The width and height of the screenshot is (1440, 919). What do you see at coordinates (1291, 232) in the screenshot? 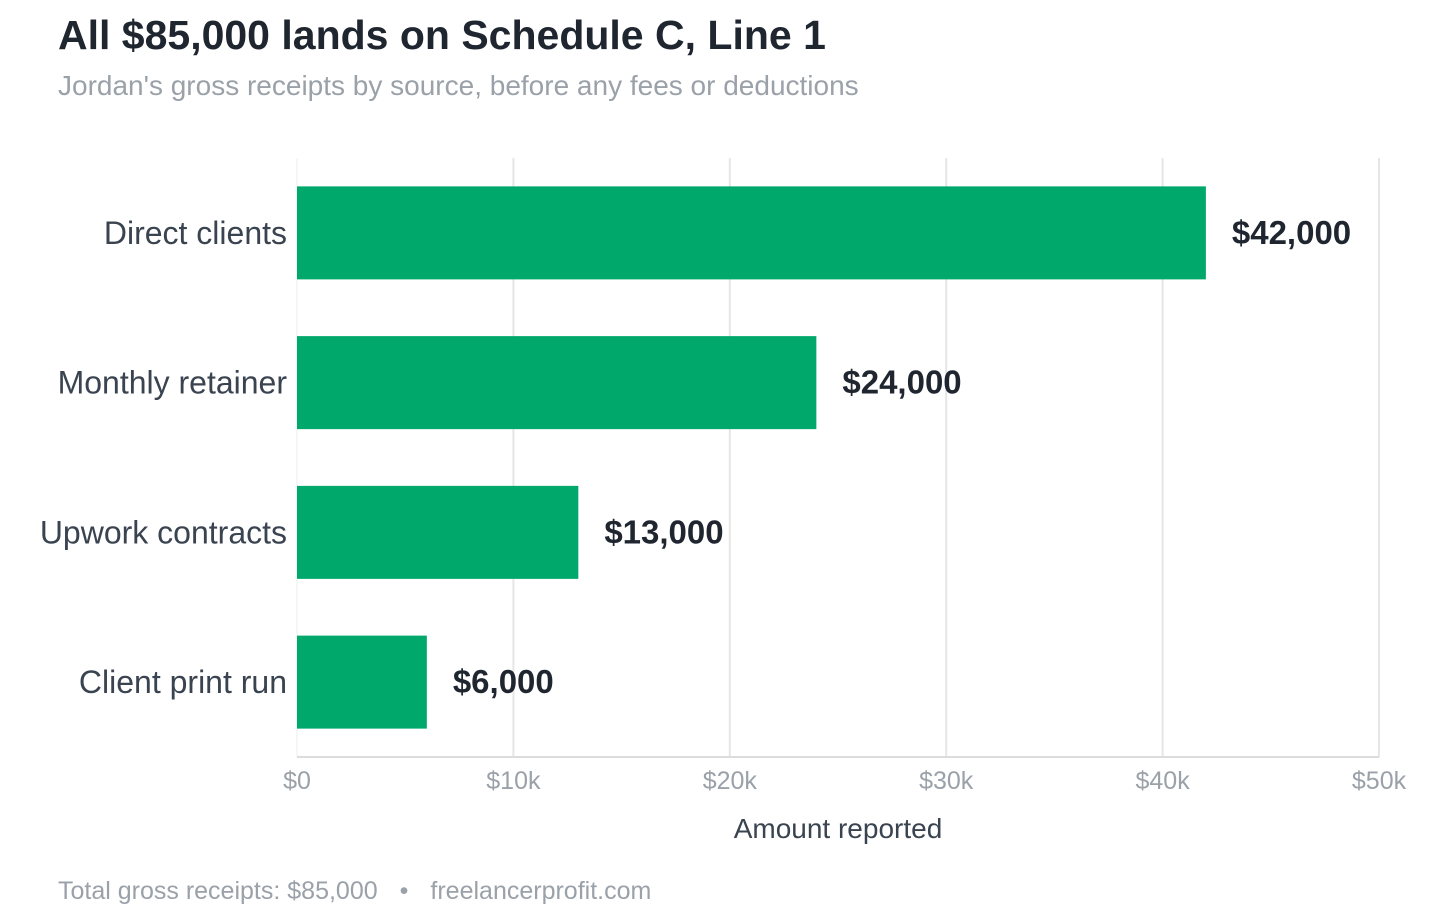
I see `value-label: $42,000` at bounding box center [1291, 232].